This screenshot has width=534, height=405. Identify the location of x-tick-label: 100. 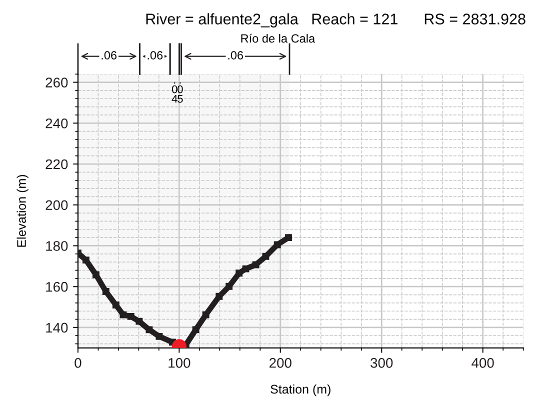
(179, 363).